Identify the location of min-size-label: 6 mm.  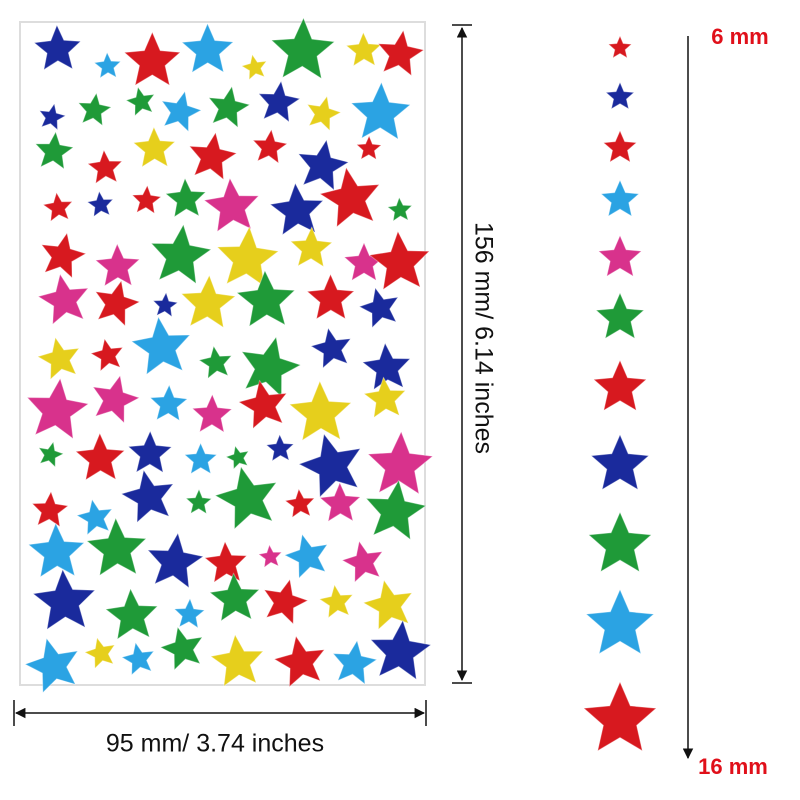
(739, 36).